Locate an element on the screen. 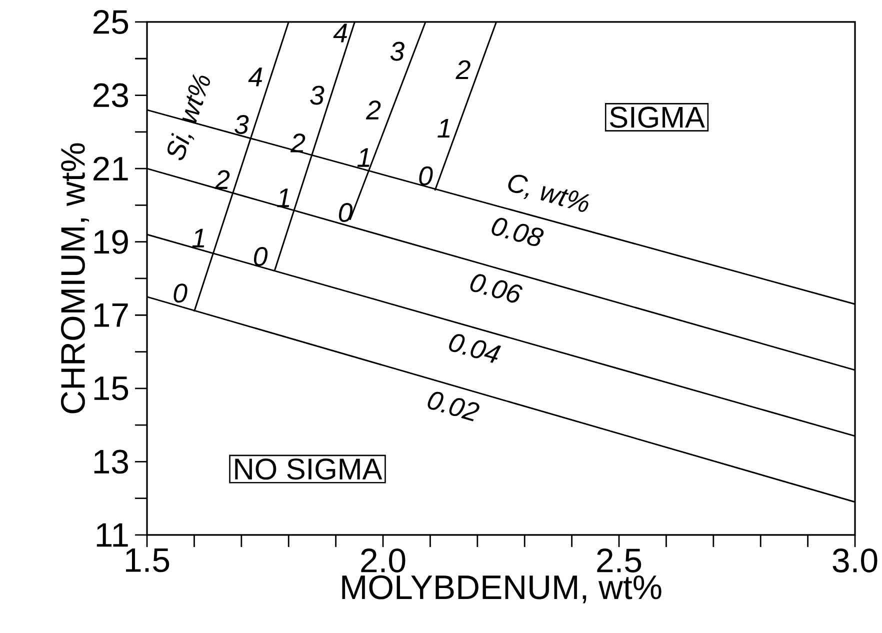  text: 0.08 is located at coordinates (518, 232).